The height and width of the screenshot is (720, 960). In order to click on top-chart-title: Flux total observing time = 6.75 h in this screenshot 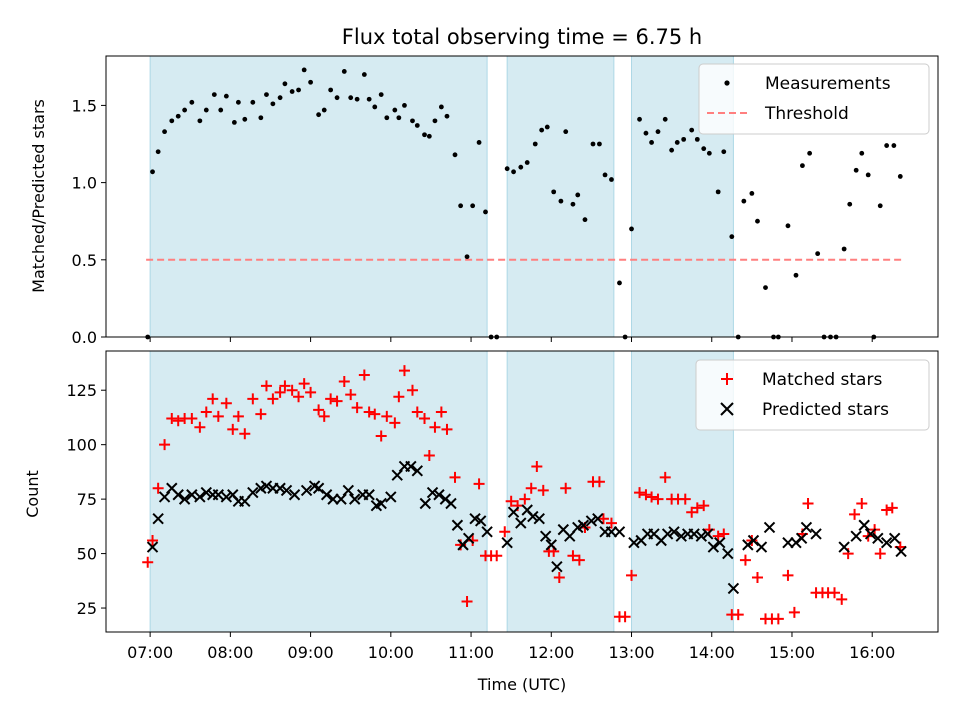, I will do `click(522, 37)`.